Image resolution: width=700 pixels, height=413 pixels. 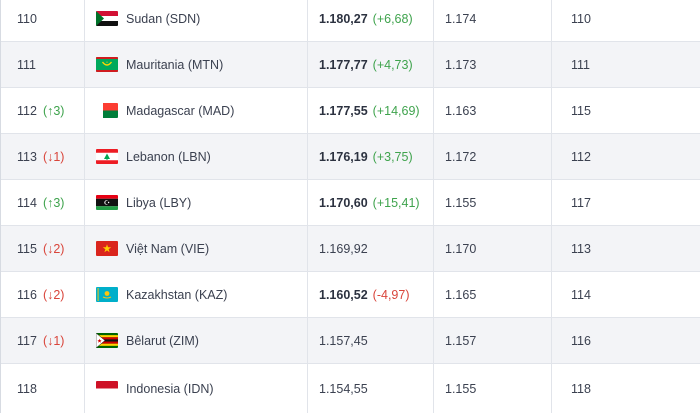 I want to click on rank-value: 116, so click(x=27, y=294).